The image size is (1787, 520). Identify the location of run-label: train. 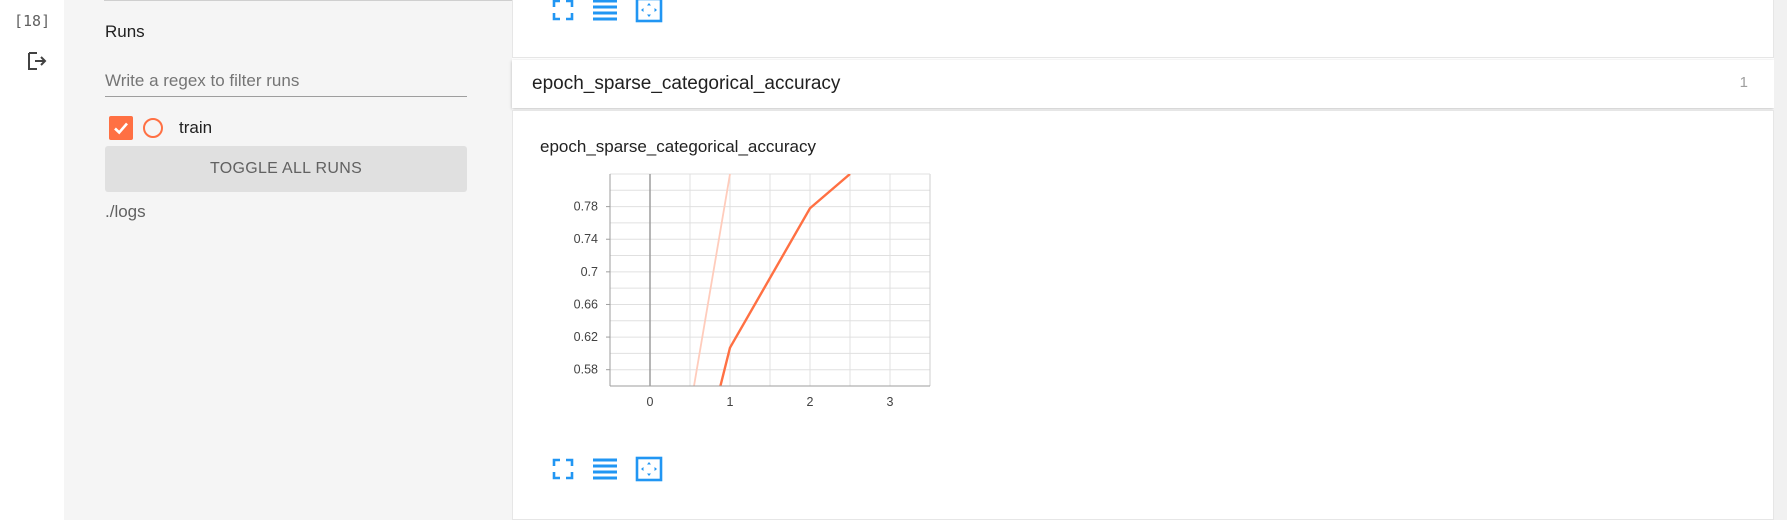
(196, 127).